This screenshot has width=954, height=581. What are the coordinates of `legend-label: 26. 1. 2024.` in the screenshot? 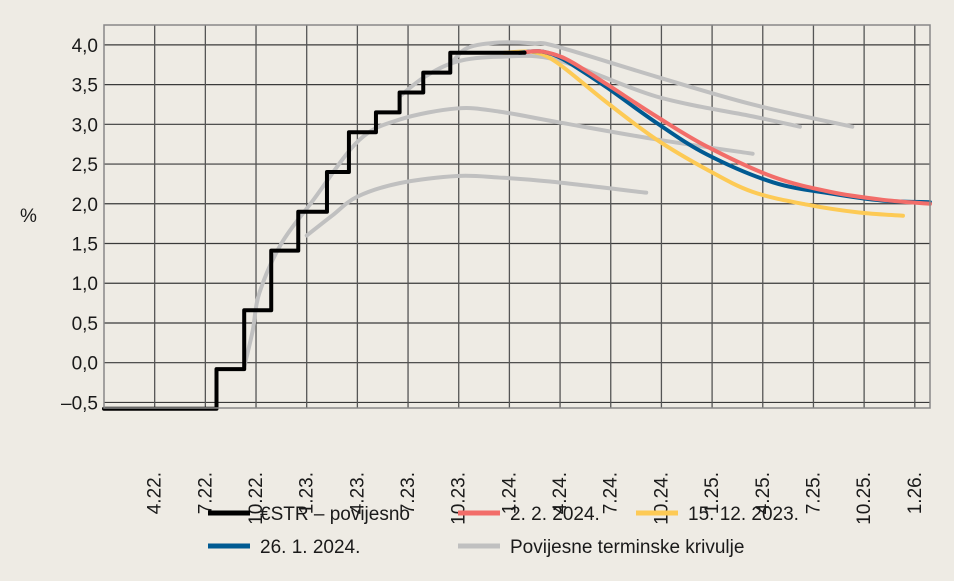 It's located at (310, 547).